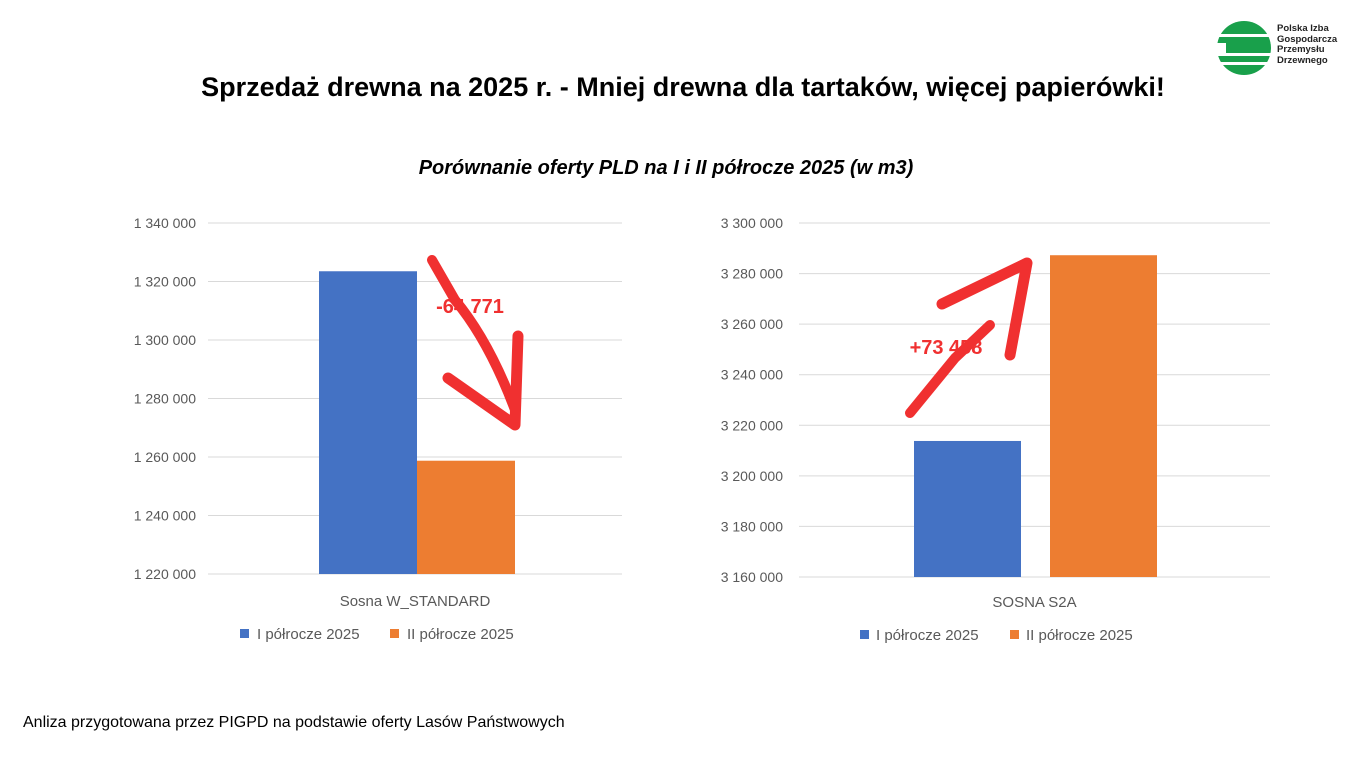 This screenshot has height=768, width=1366. What do you see at coordinates (946, 348) in the screenshot?
I see `change-annotation: +73 458` at bounding box center [946, 348].